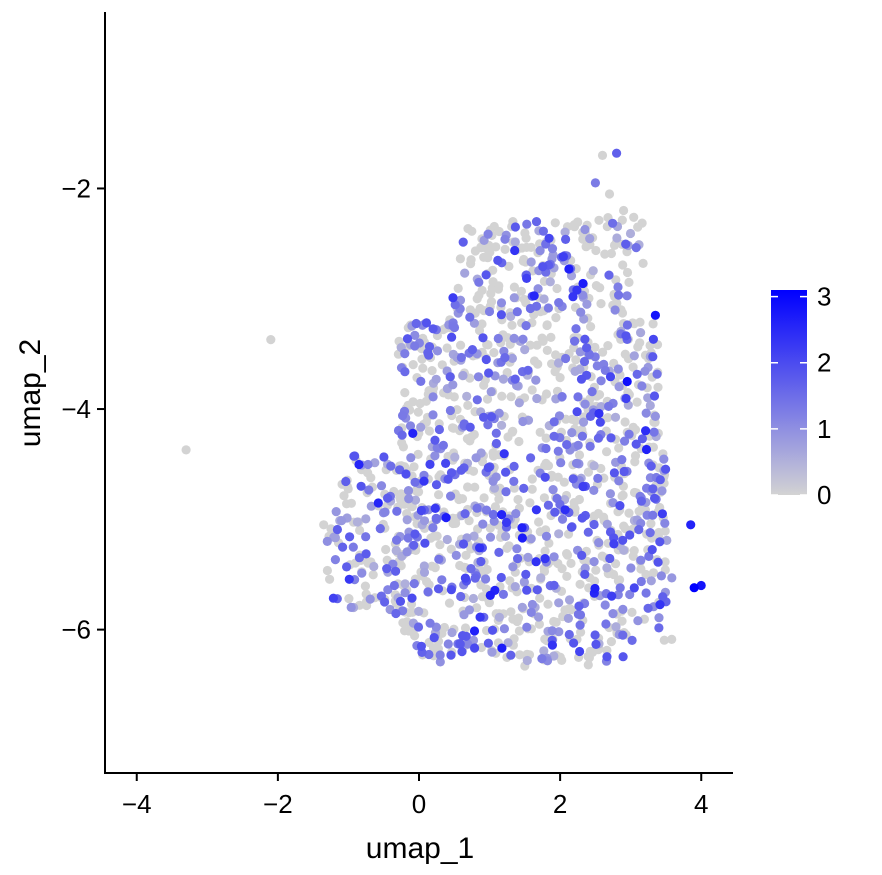  Describe the element at coordinates (420, 848) in the screenshot. I see `x-axis-title: umap_1` at that location.